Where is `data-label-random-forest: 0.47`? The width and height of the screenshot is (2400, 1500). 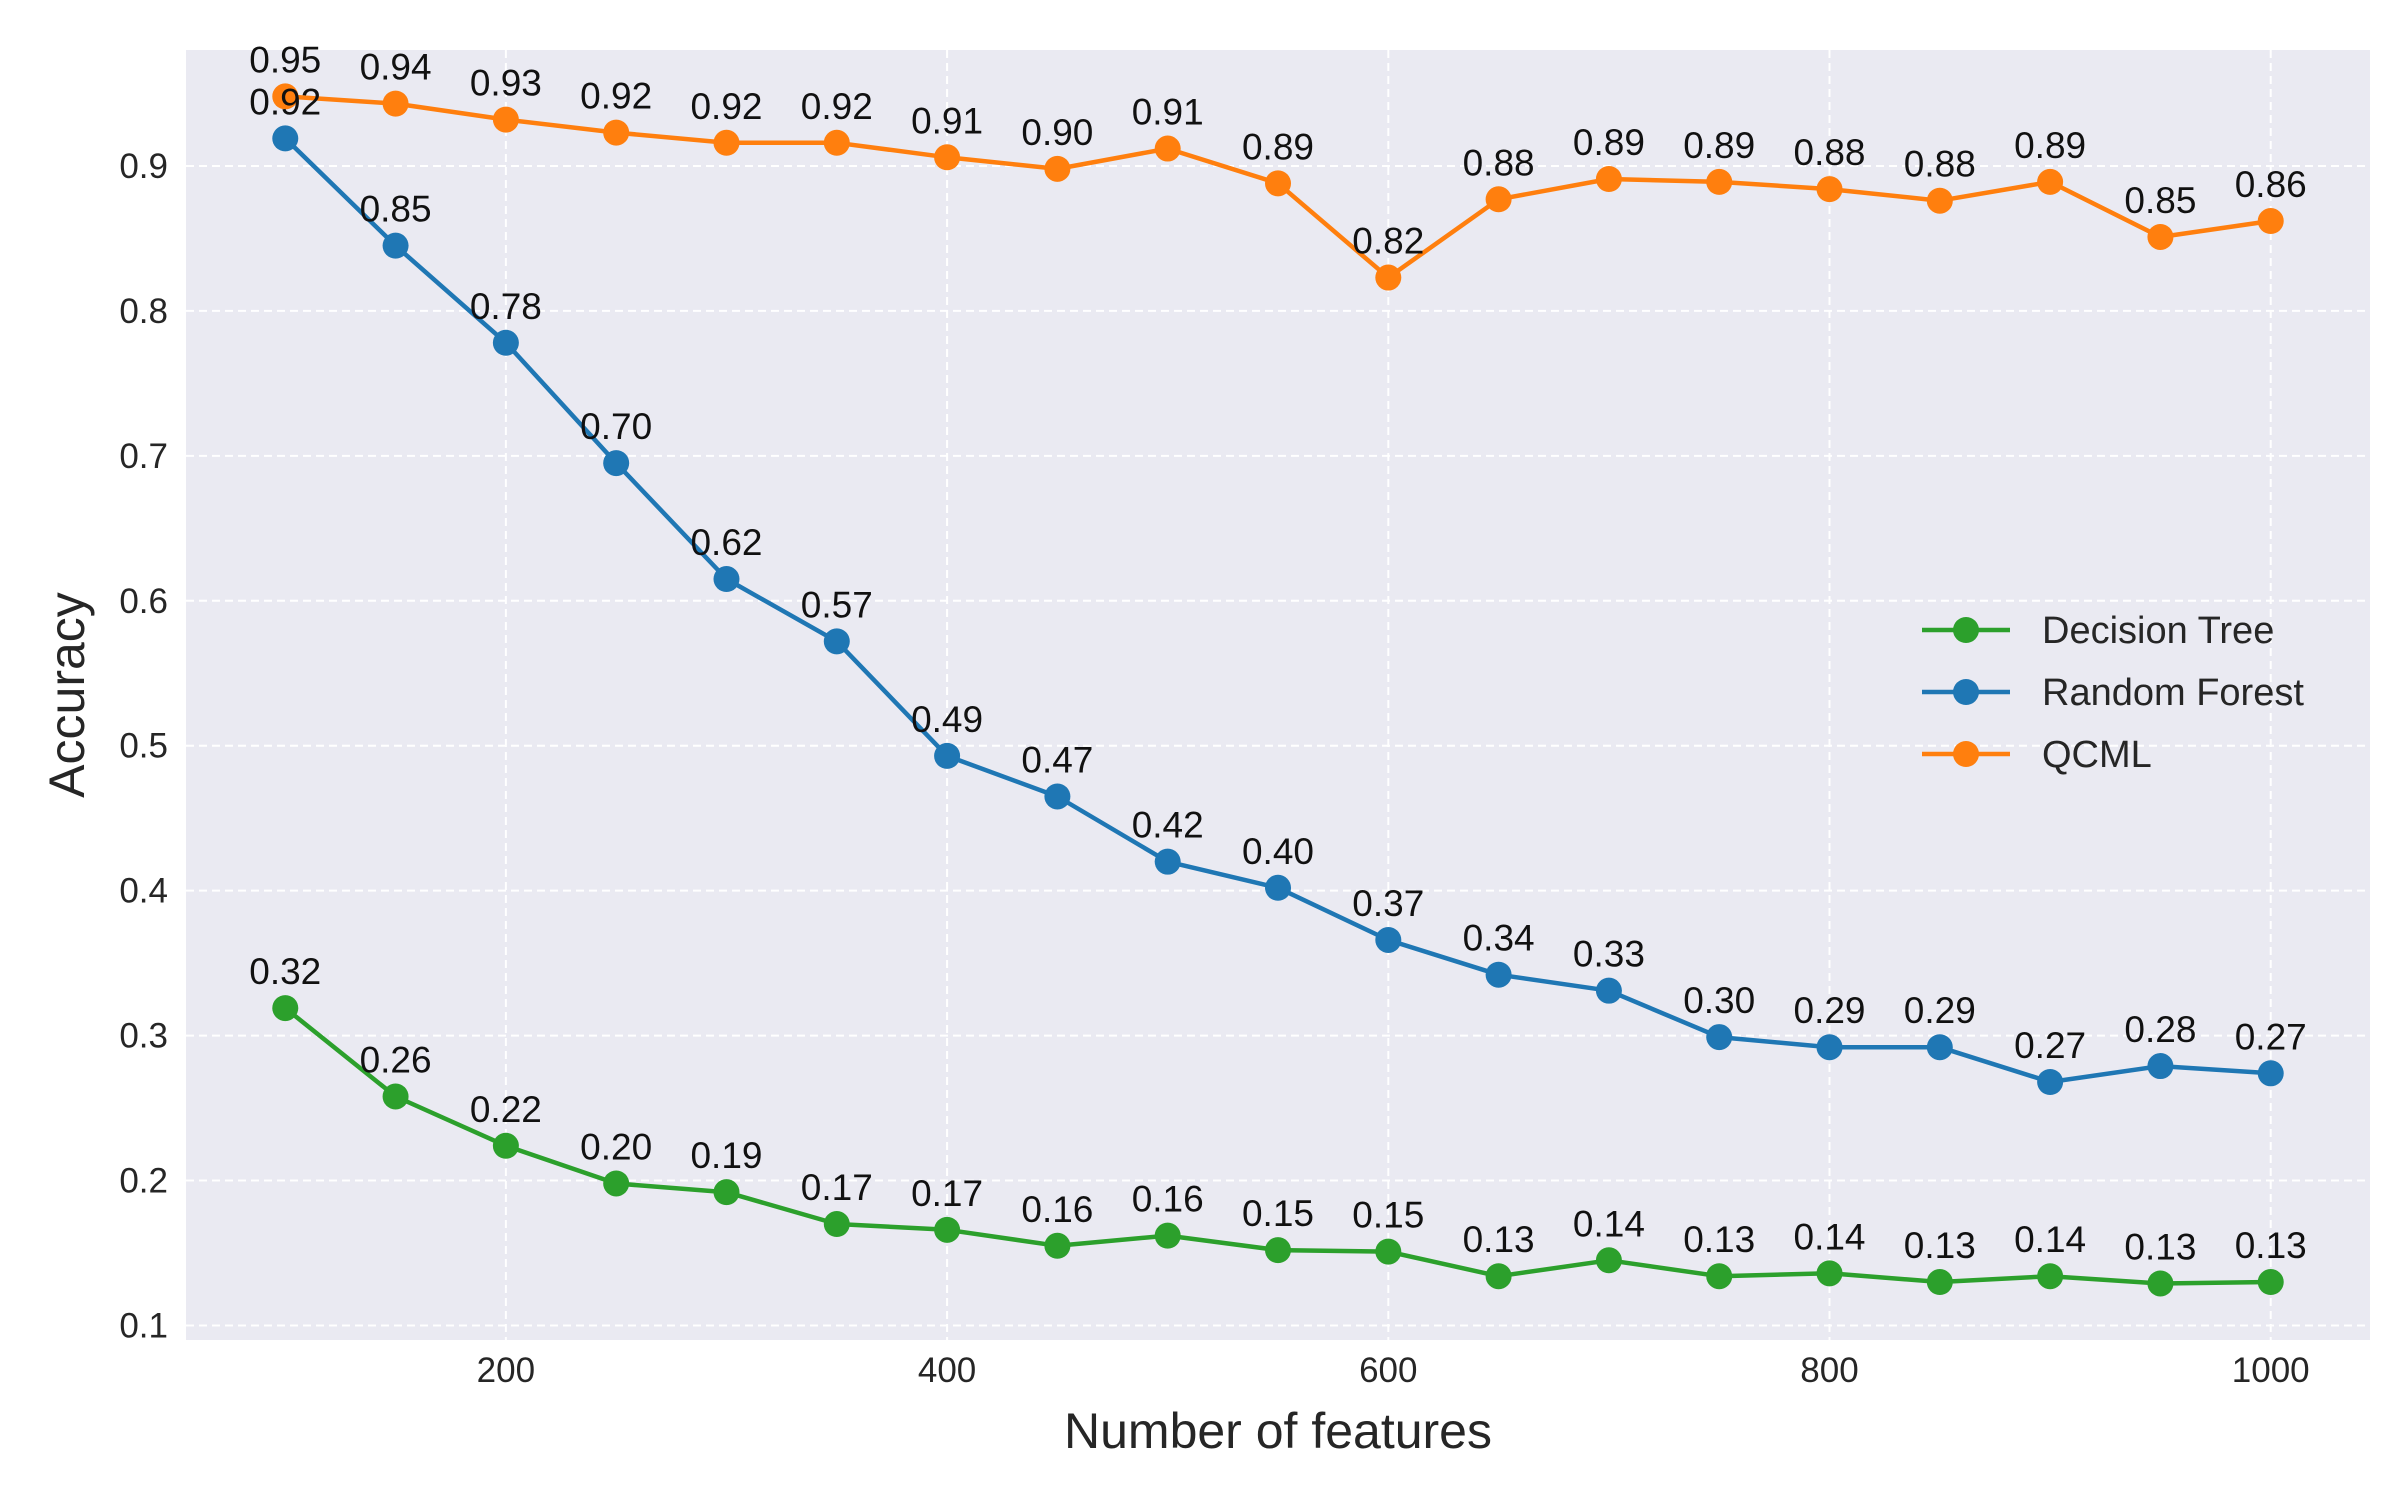 data-label-random-forest: 0.47 is located at coordinates (1057, 759).